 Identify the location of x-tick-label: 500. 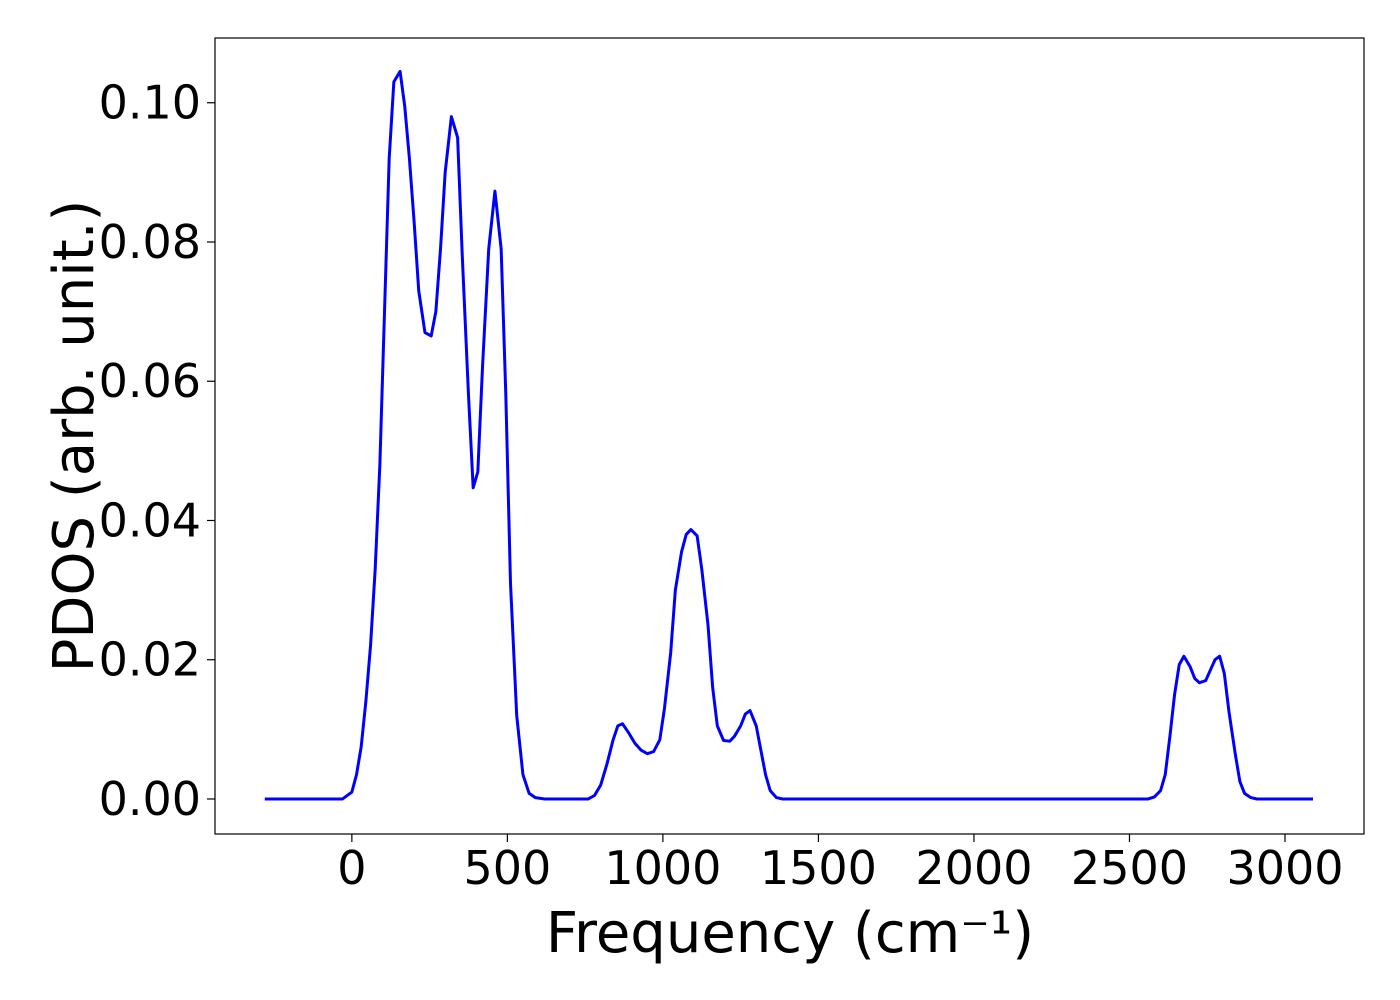
(507, 868).